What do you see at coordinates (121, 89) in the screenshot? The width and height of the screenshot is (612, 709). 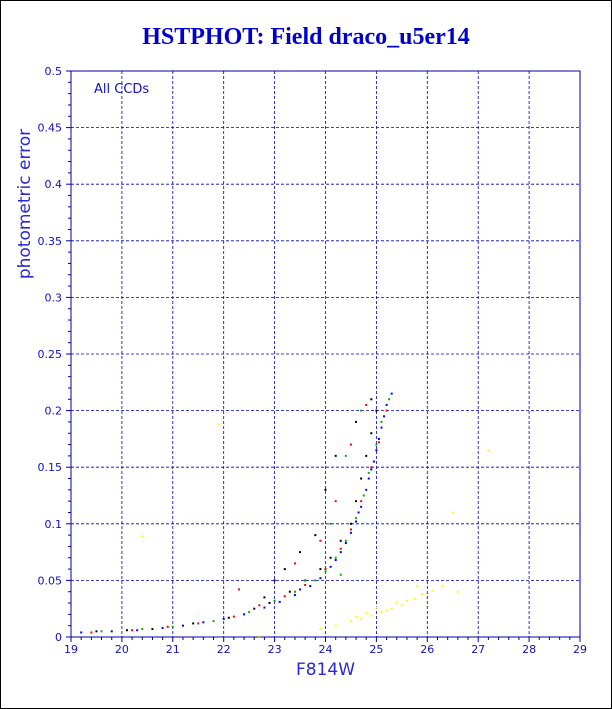 I see `annotation-all-ccds: All CCDs` at bounding box center [121, 89].